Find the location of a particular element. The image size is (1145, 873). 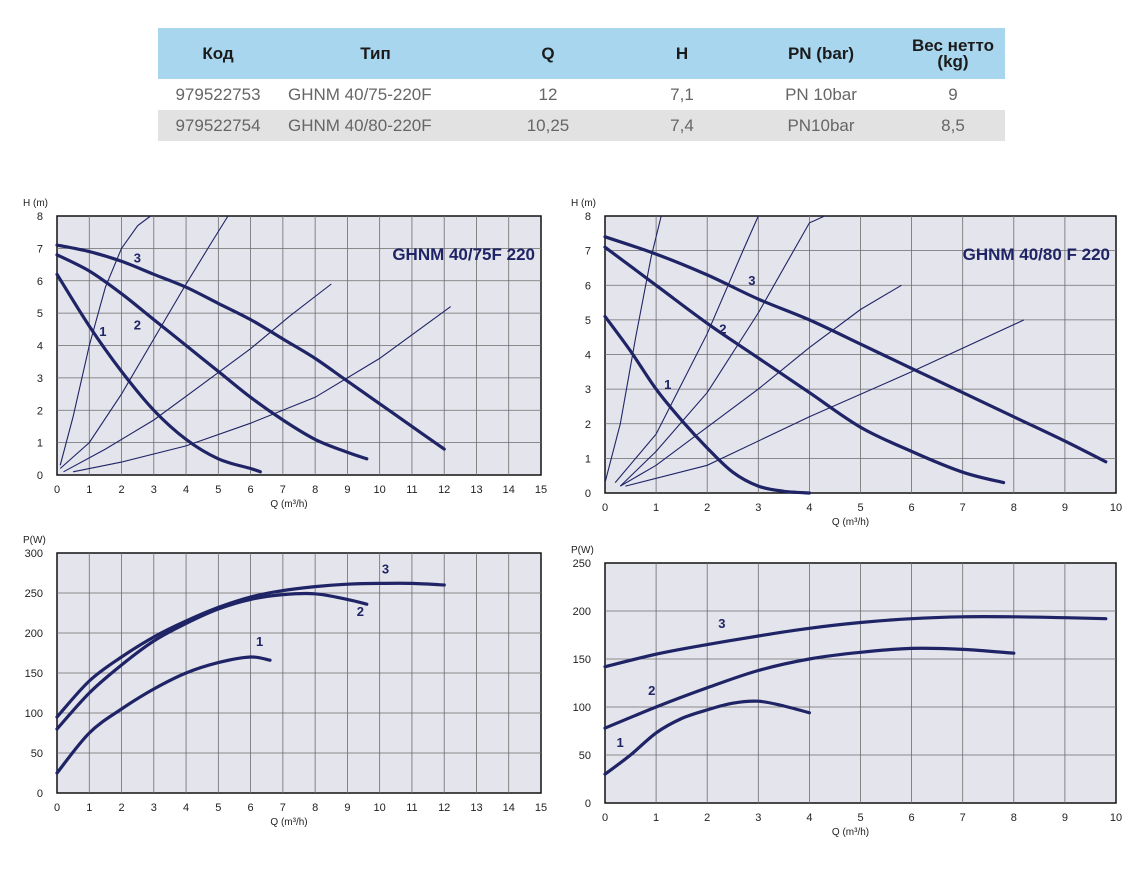

y-tick-label: 300 is located at coordinates (34, 554).